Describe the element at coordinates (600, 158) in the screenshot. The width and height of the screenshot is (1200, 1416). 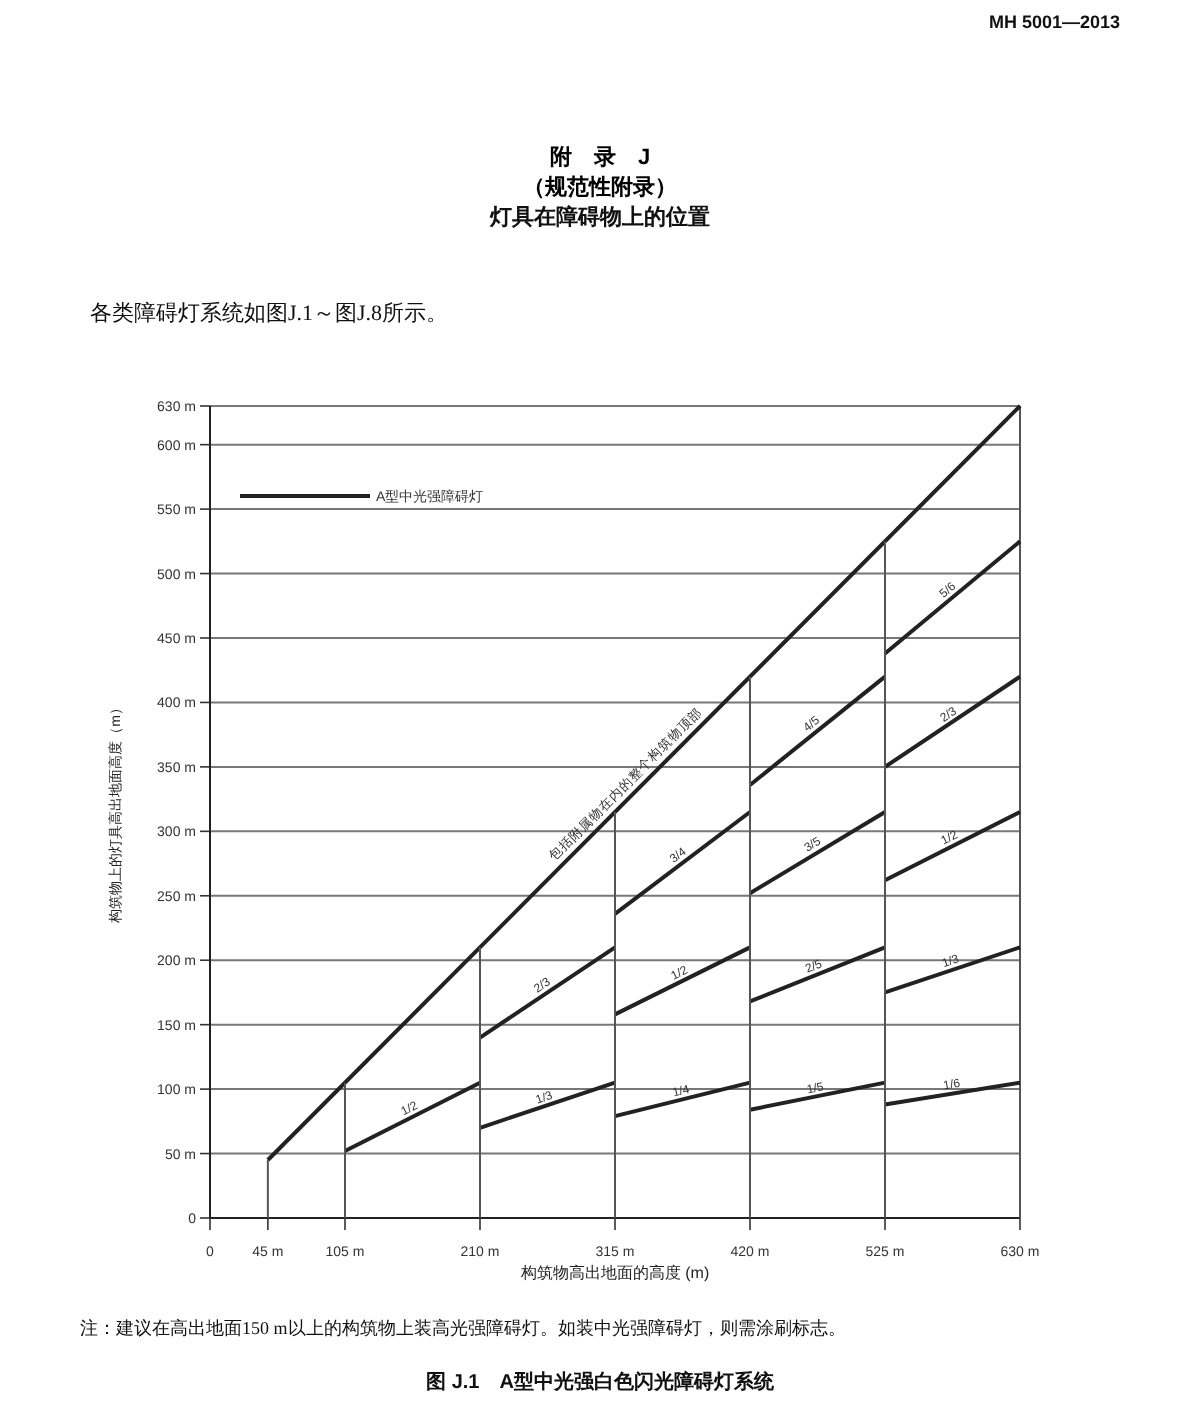
I see `title: 附 录 J` at that location.